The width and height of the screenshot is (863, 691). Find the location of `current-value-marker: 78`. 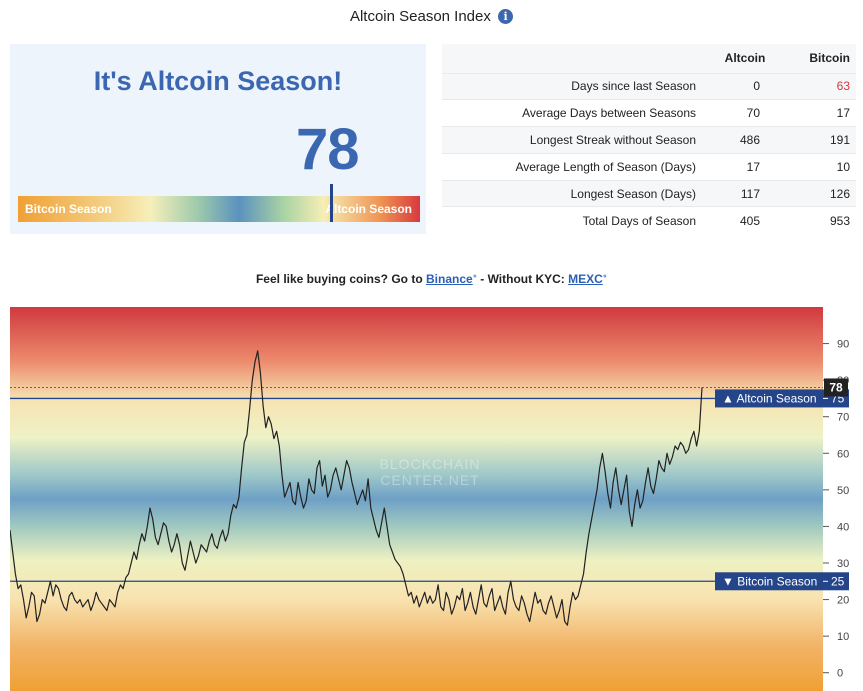

current-value-marker: 78 is located at coordinates (429, 387).